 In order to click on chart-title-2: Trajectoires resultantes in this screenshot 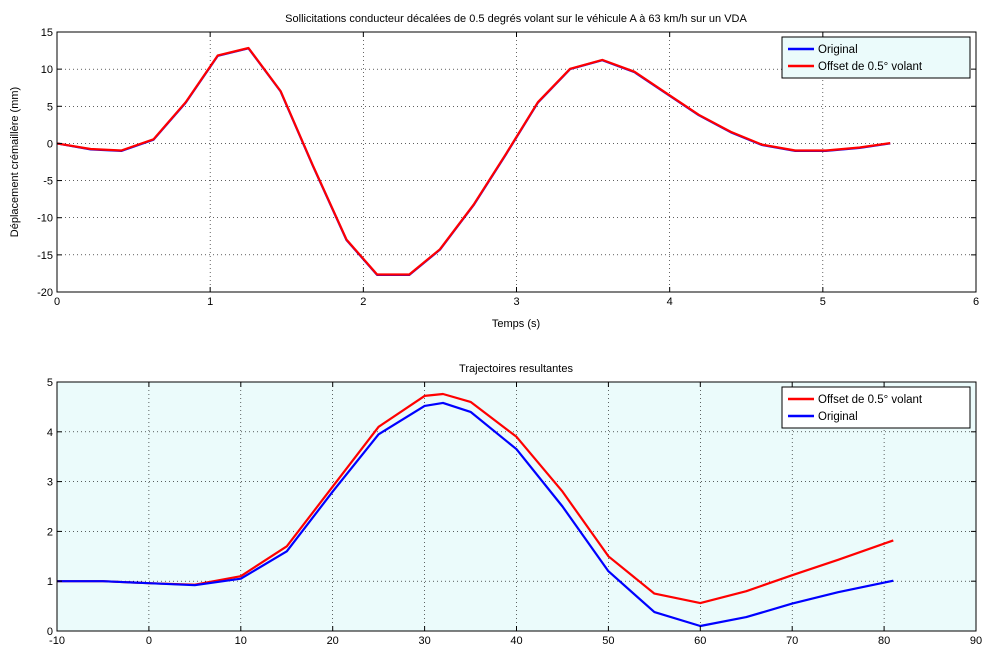, I will do `click(516, 369)`.